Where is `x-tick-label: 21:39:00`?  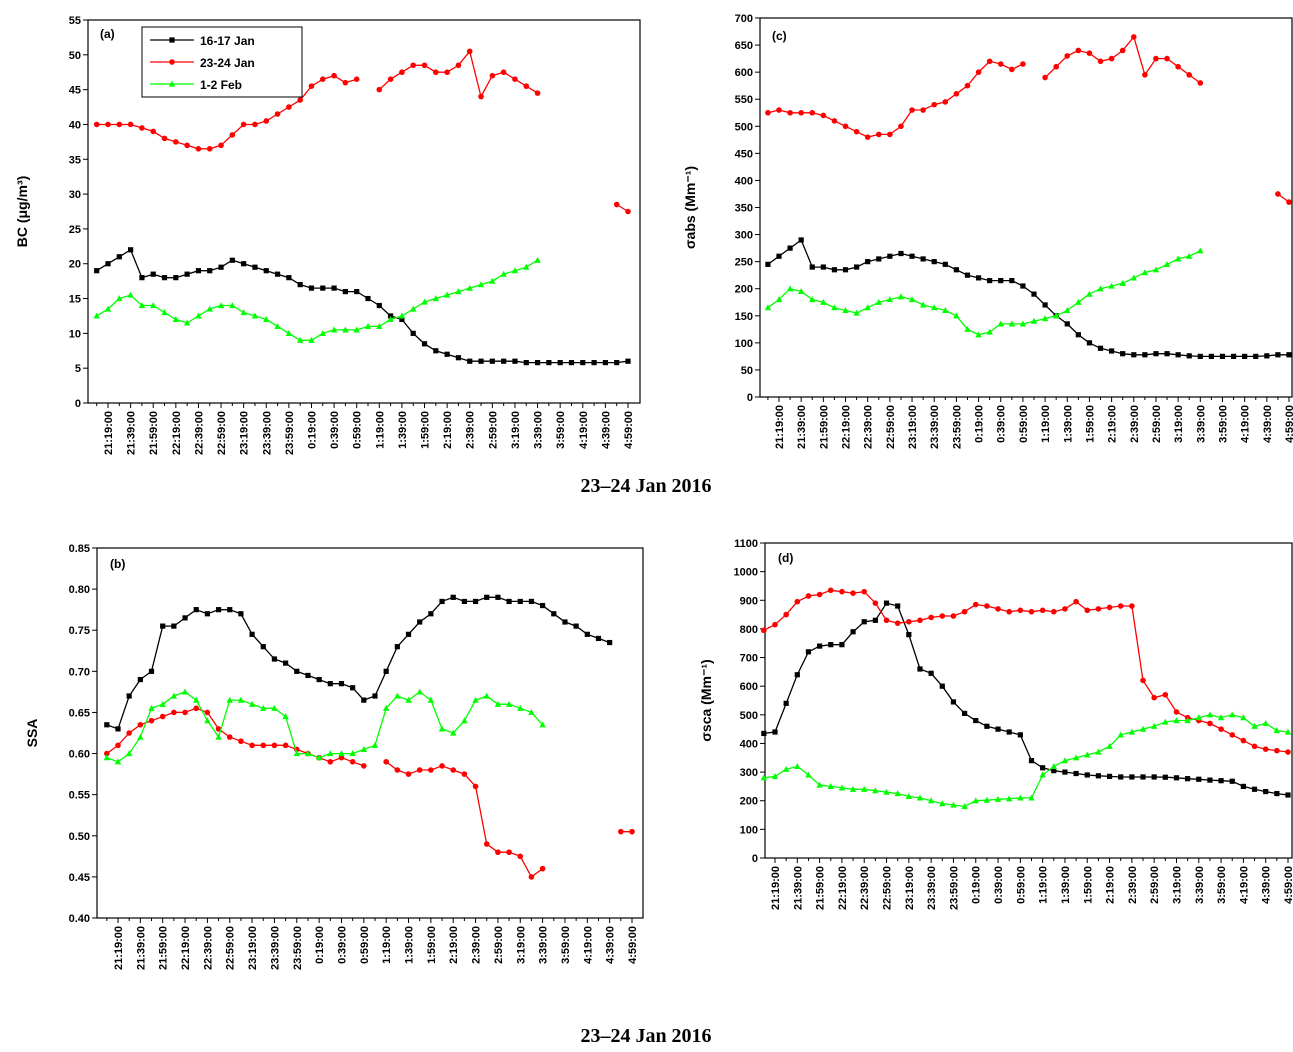 x-tick-label: 21:39:00 is located at coordinates (132, 433).